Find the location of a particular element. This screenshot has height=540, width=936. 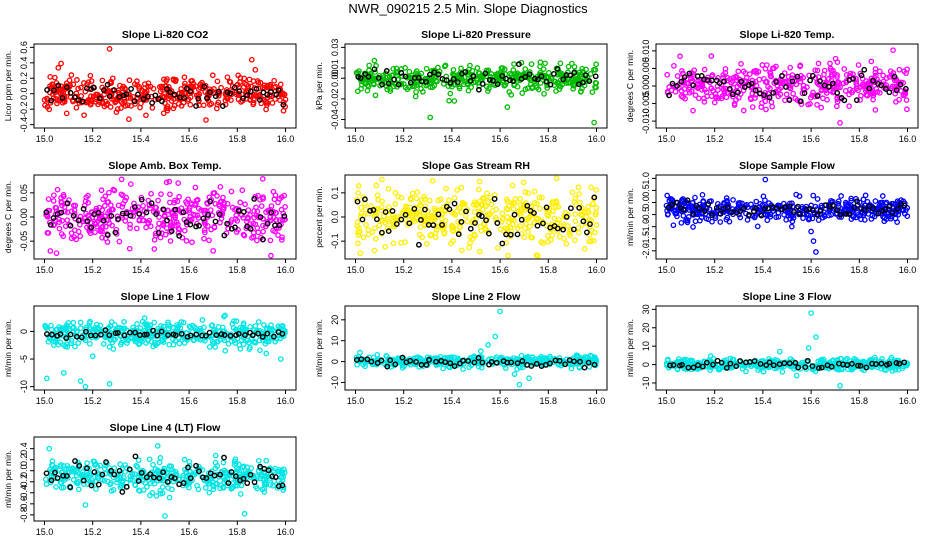

x-tick-label: 15.8 is located at coordinates (238, 139).